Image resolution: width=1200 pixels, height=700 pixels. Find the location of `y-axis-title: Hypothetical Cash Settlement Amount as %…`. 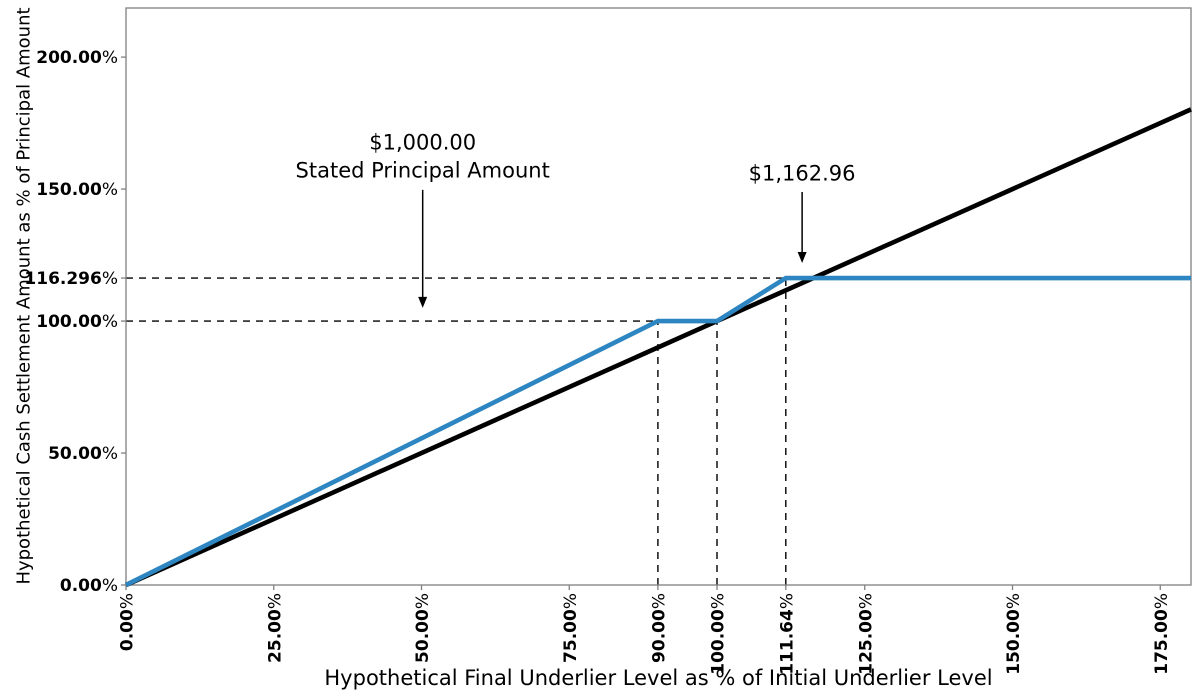

y-axis-title: Hypothetical Cash Settlement Amount as %… is located at coordinates (24, 296).